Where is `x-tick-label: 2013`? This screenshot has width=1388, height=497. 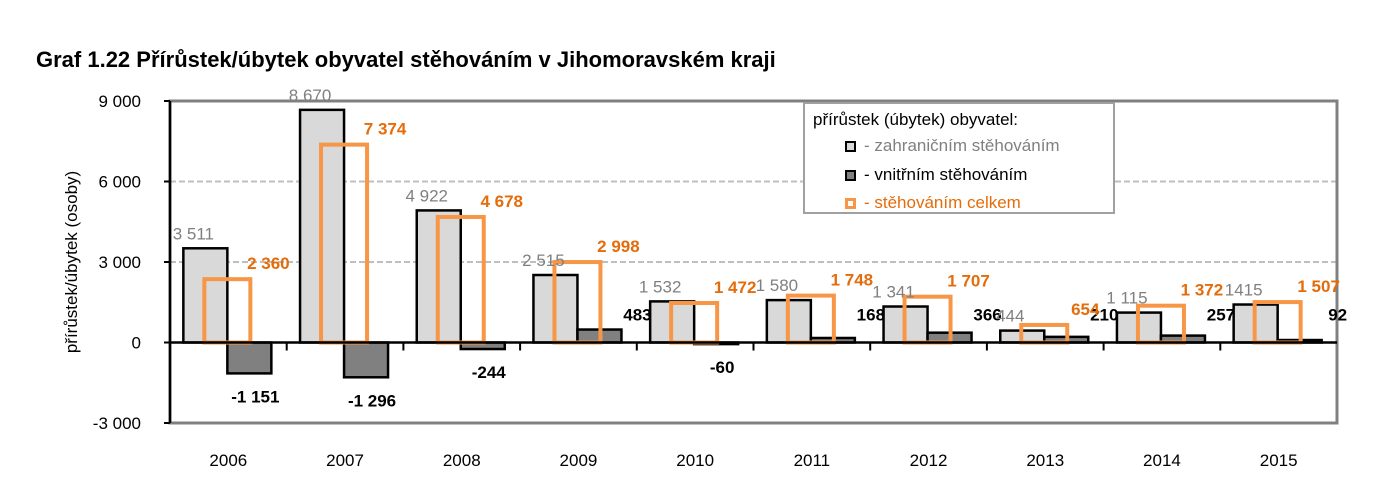 x-tick-label: 2013 is located at coordinates (1045, 460).